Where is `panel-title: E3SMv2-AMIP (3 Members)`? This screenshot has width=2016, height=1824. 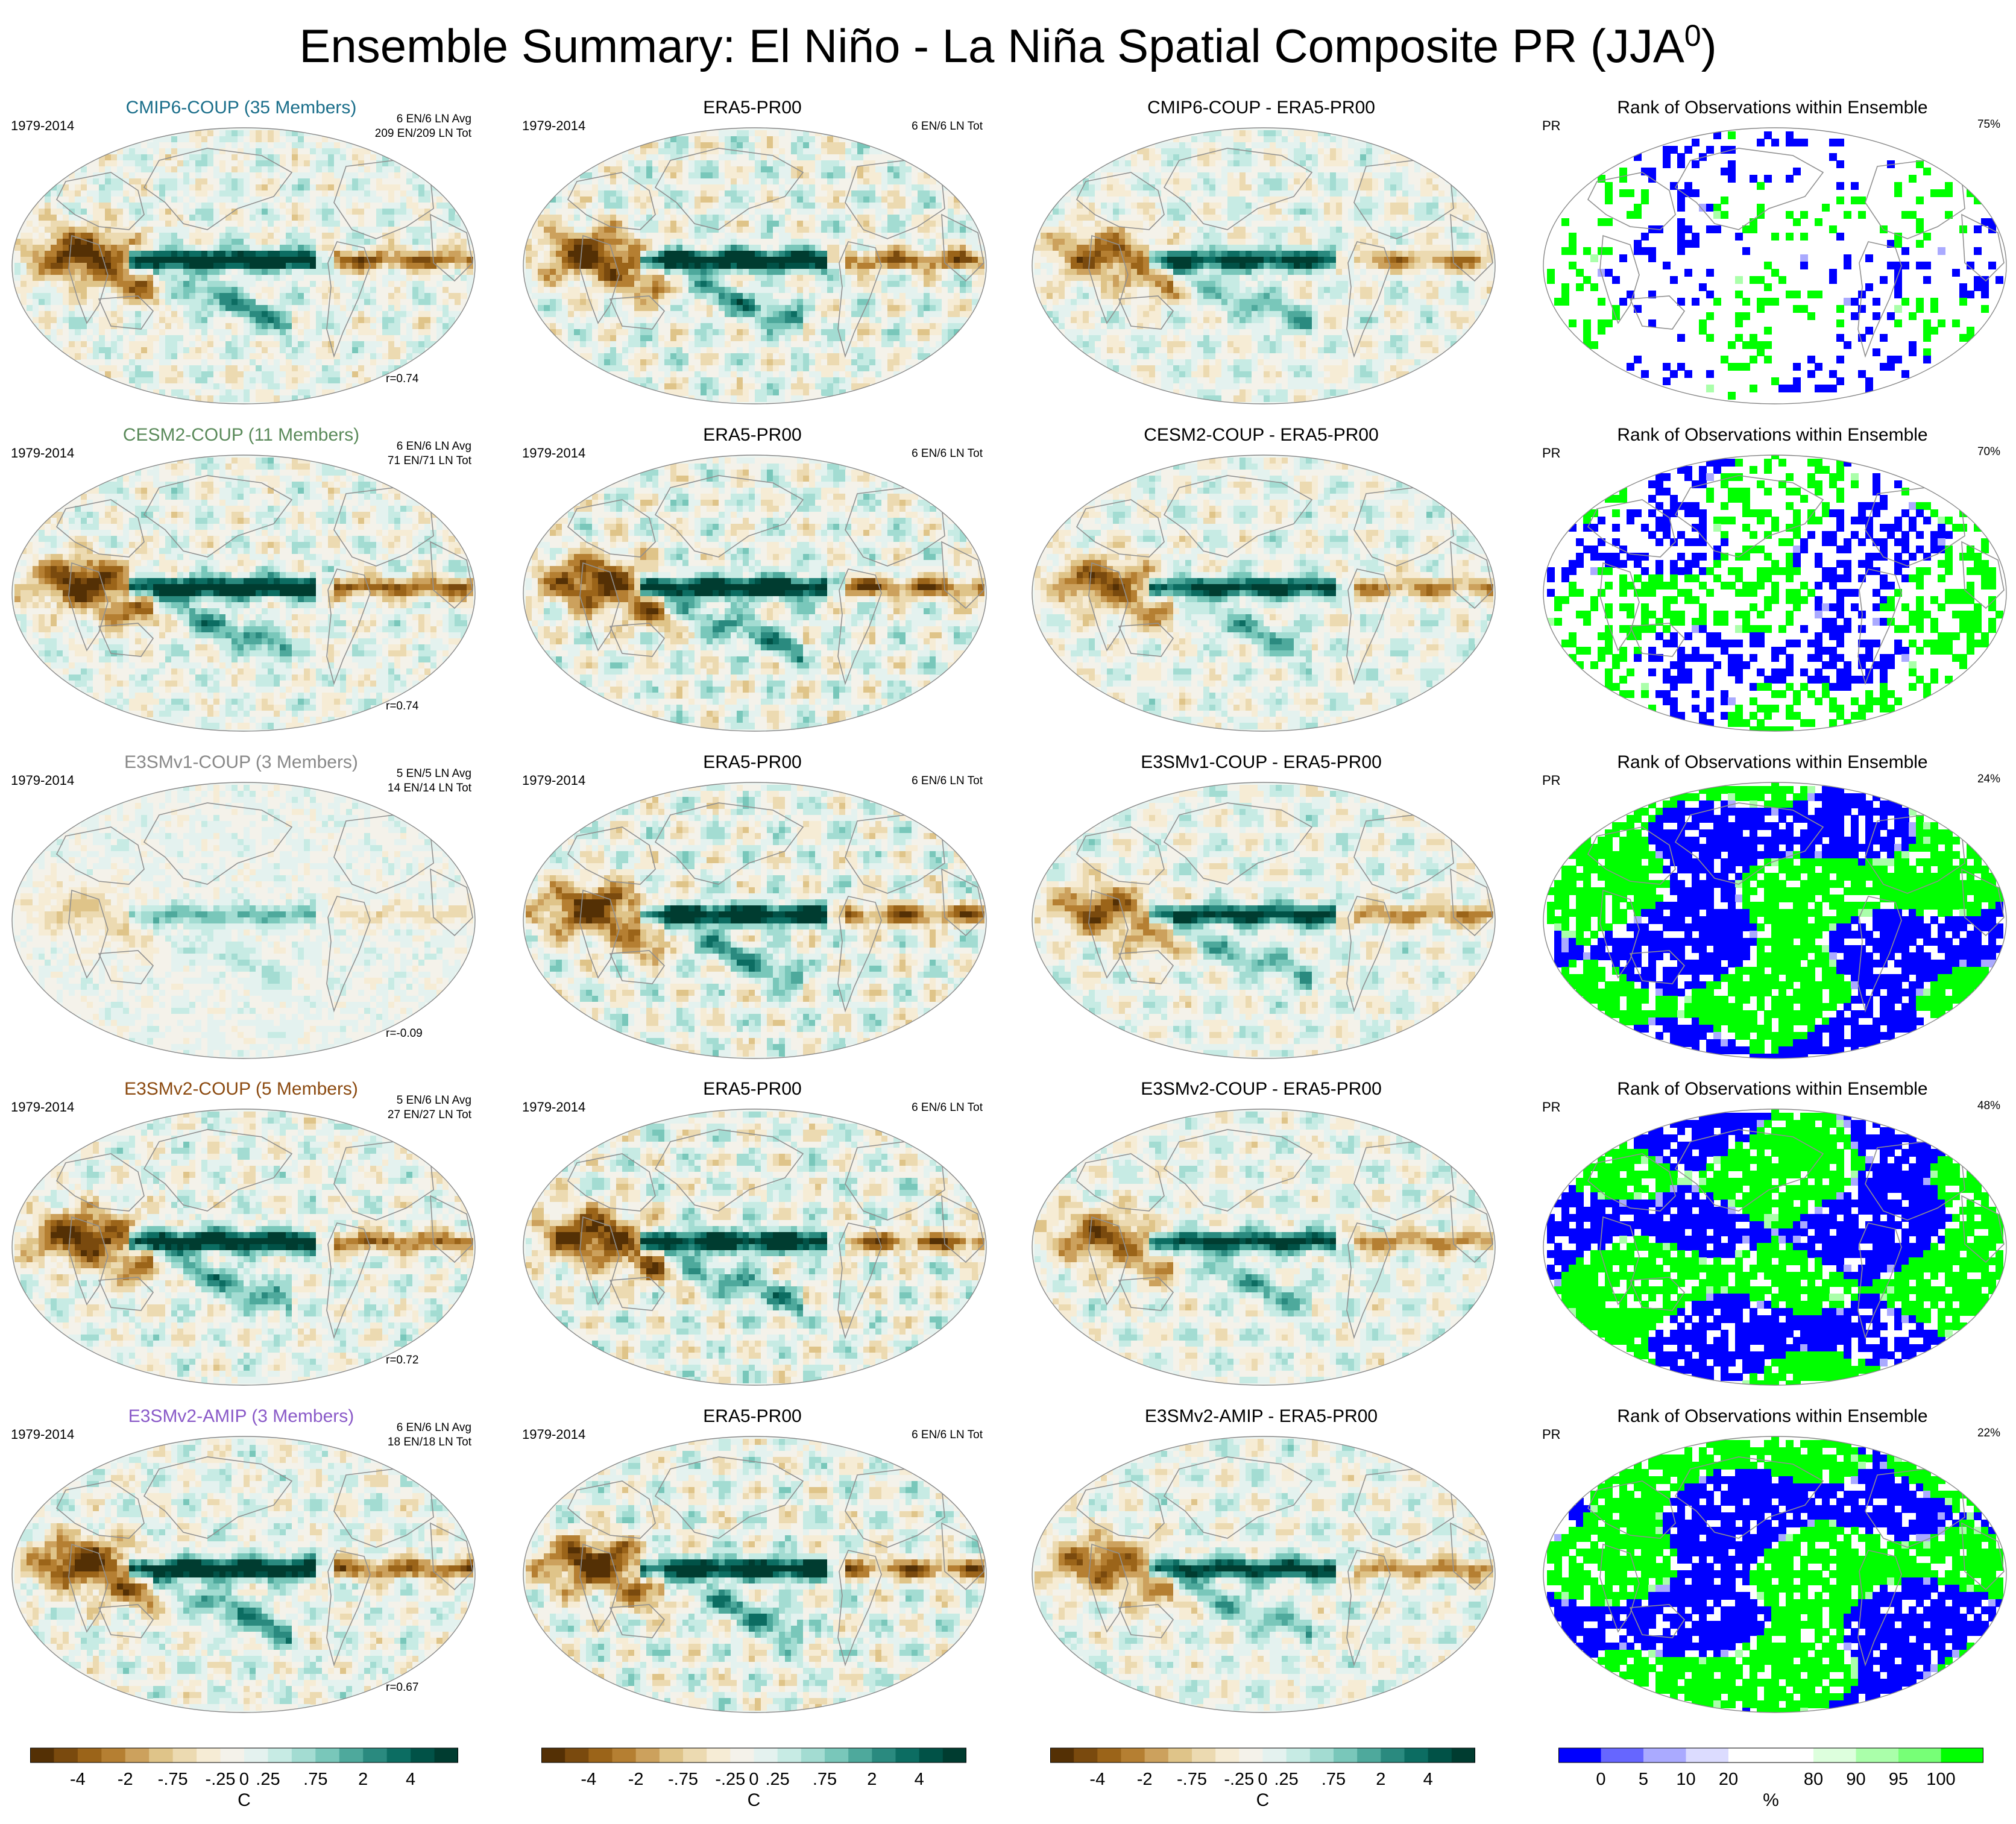 panel-title: E3SMv2-AMIP (3 Members) is located at coordinates (241, 1416).